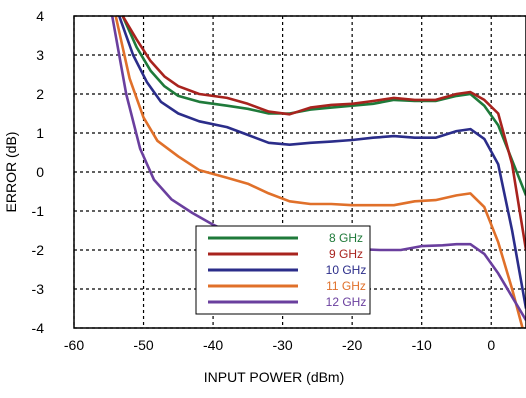 This screenshot has height=398, width=526. What do you see at coordinates (422, 345) in the screenshot?
I see `x-tick-label: -10` at bounding box center [422, 345].